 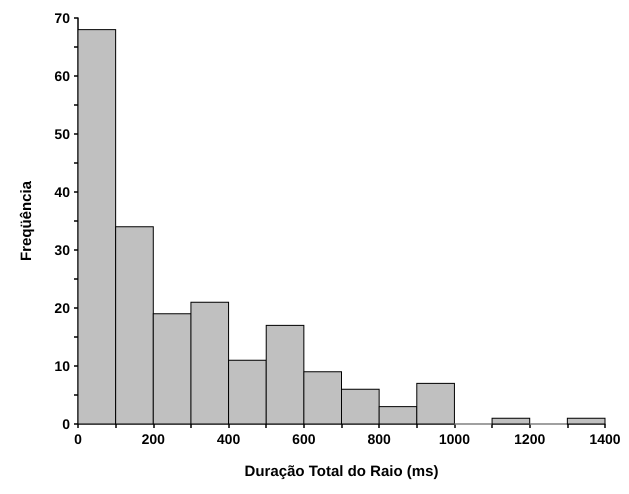 What do you see at coordinates (62, 134) in the screenshot?
I see `y-tick-label: 50` at bounding box center [62, 134].